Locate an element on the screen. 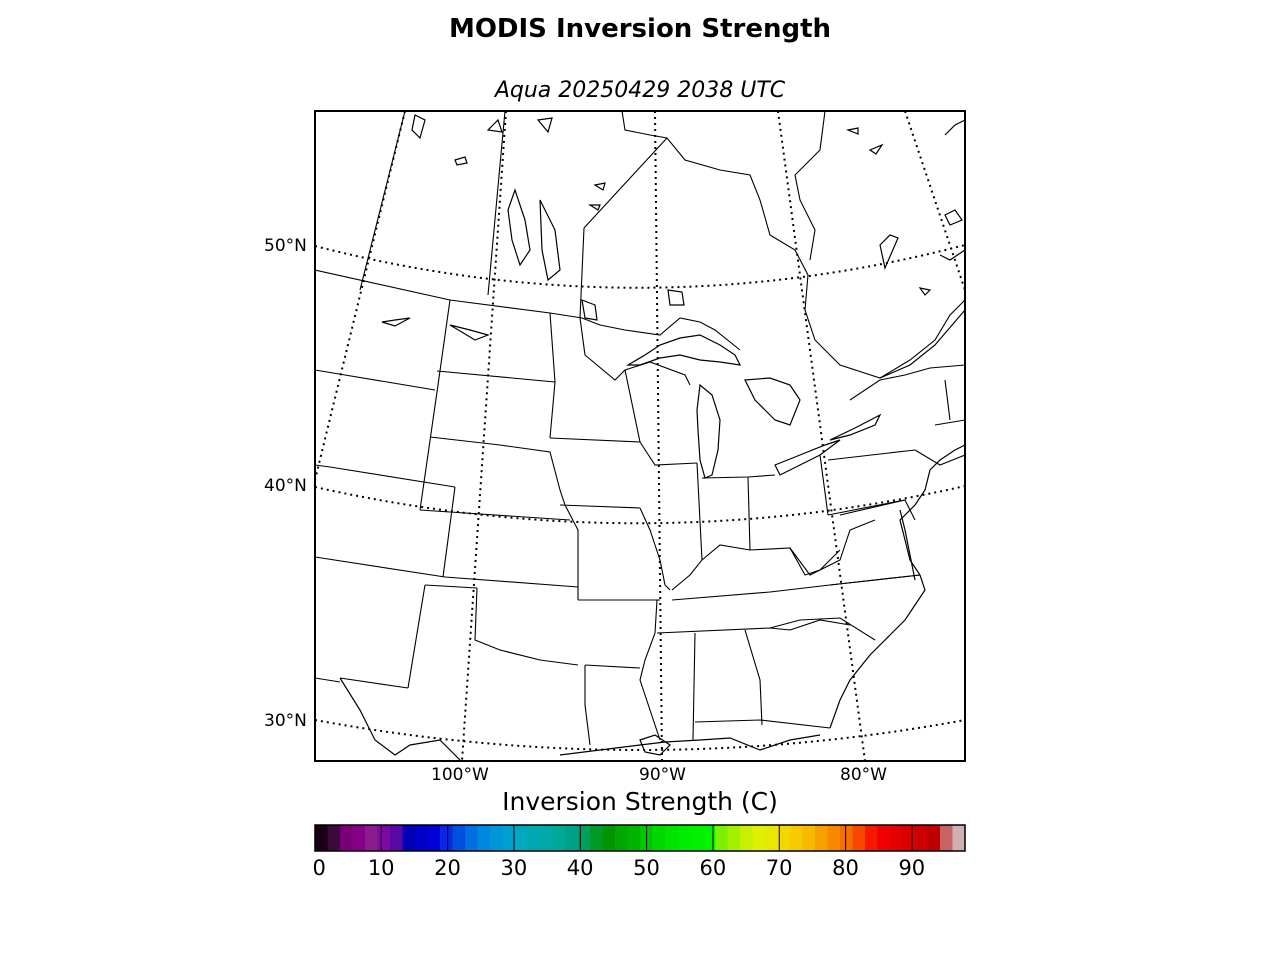 The image size is (1280, 960). north-carolina-south is located at coordinates (822, 629).